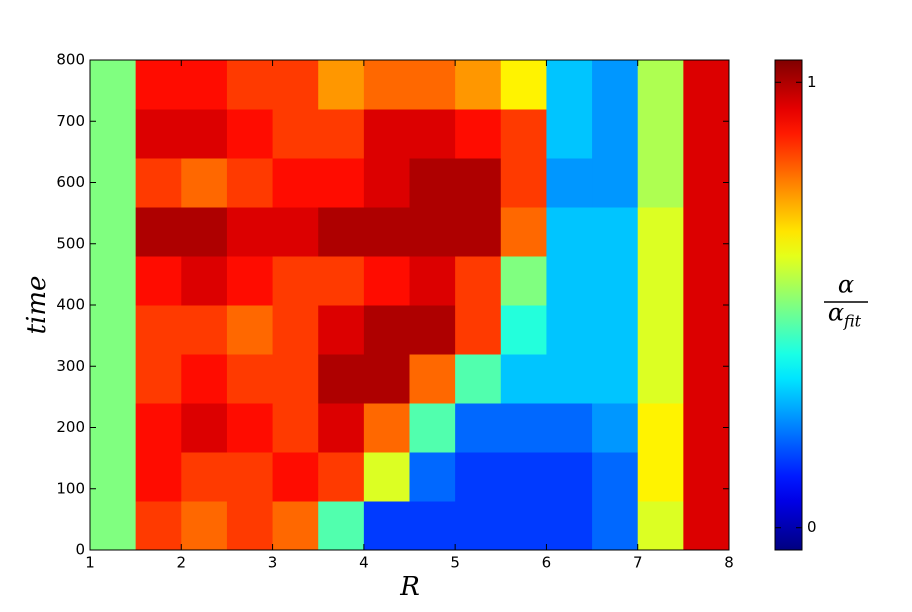  Describe the element at coordinates (547, 563) in the screenshot. I see `x-tick-label: 6` at that location.